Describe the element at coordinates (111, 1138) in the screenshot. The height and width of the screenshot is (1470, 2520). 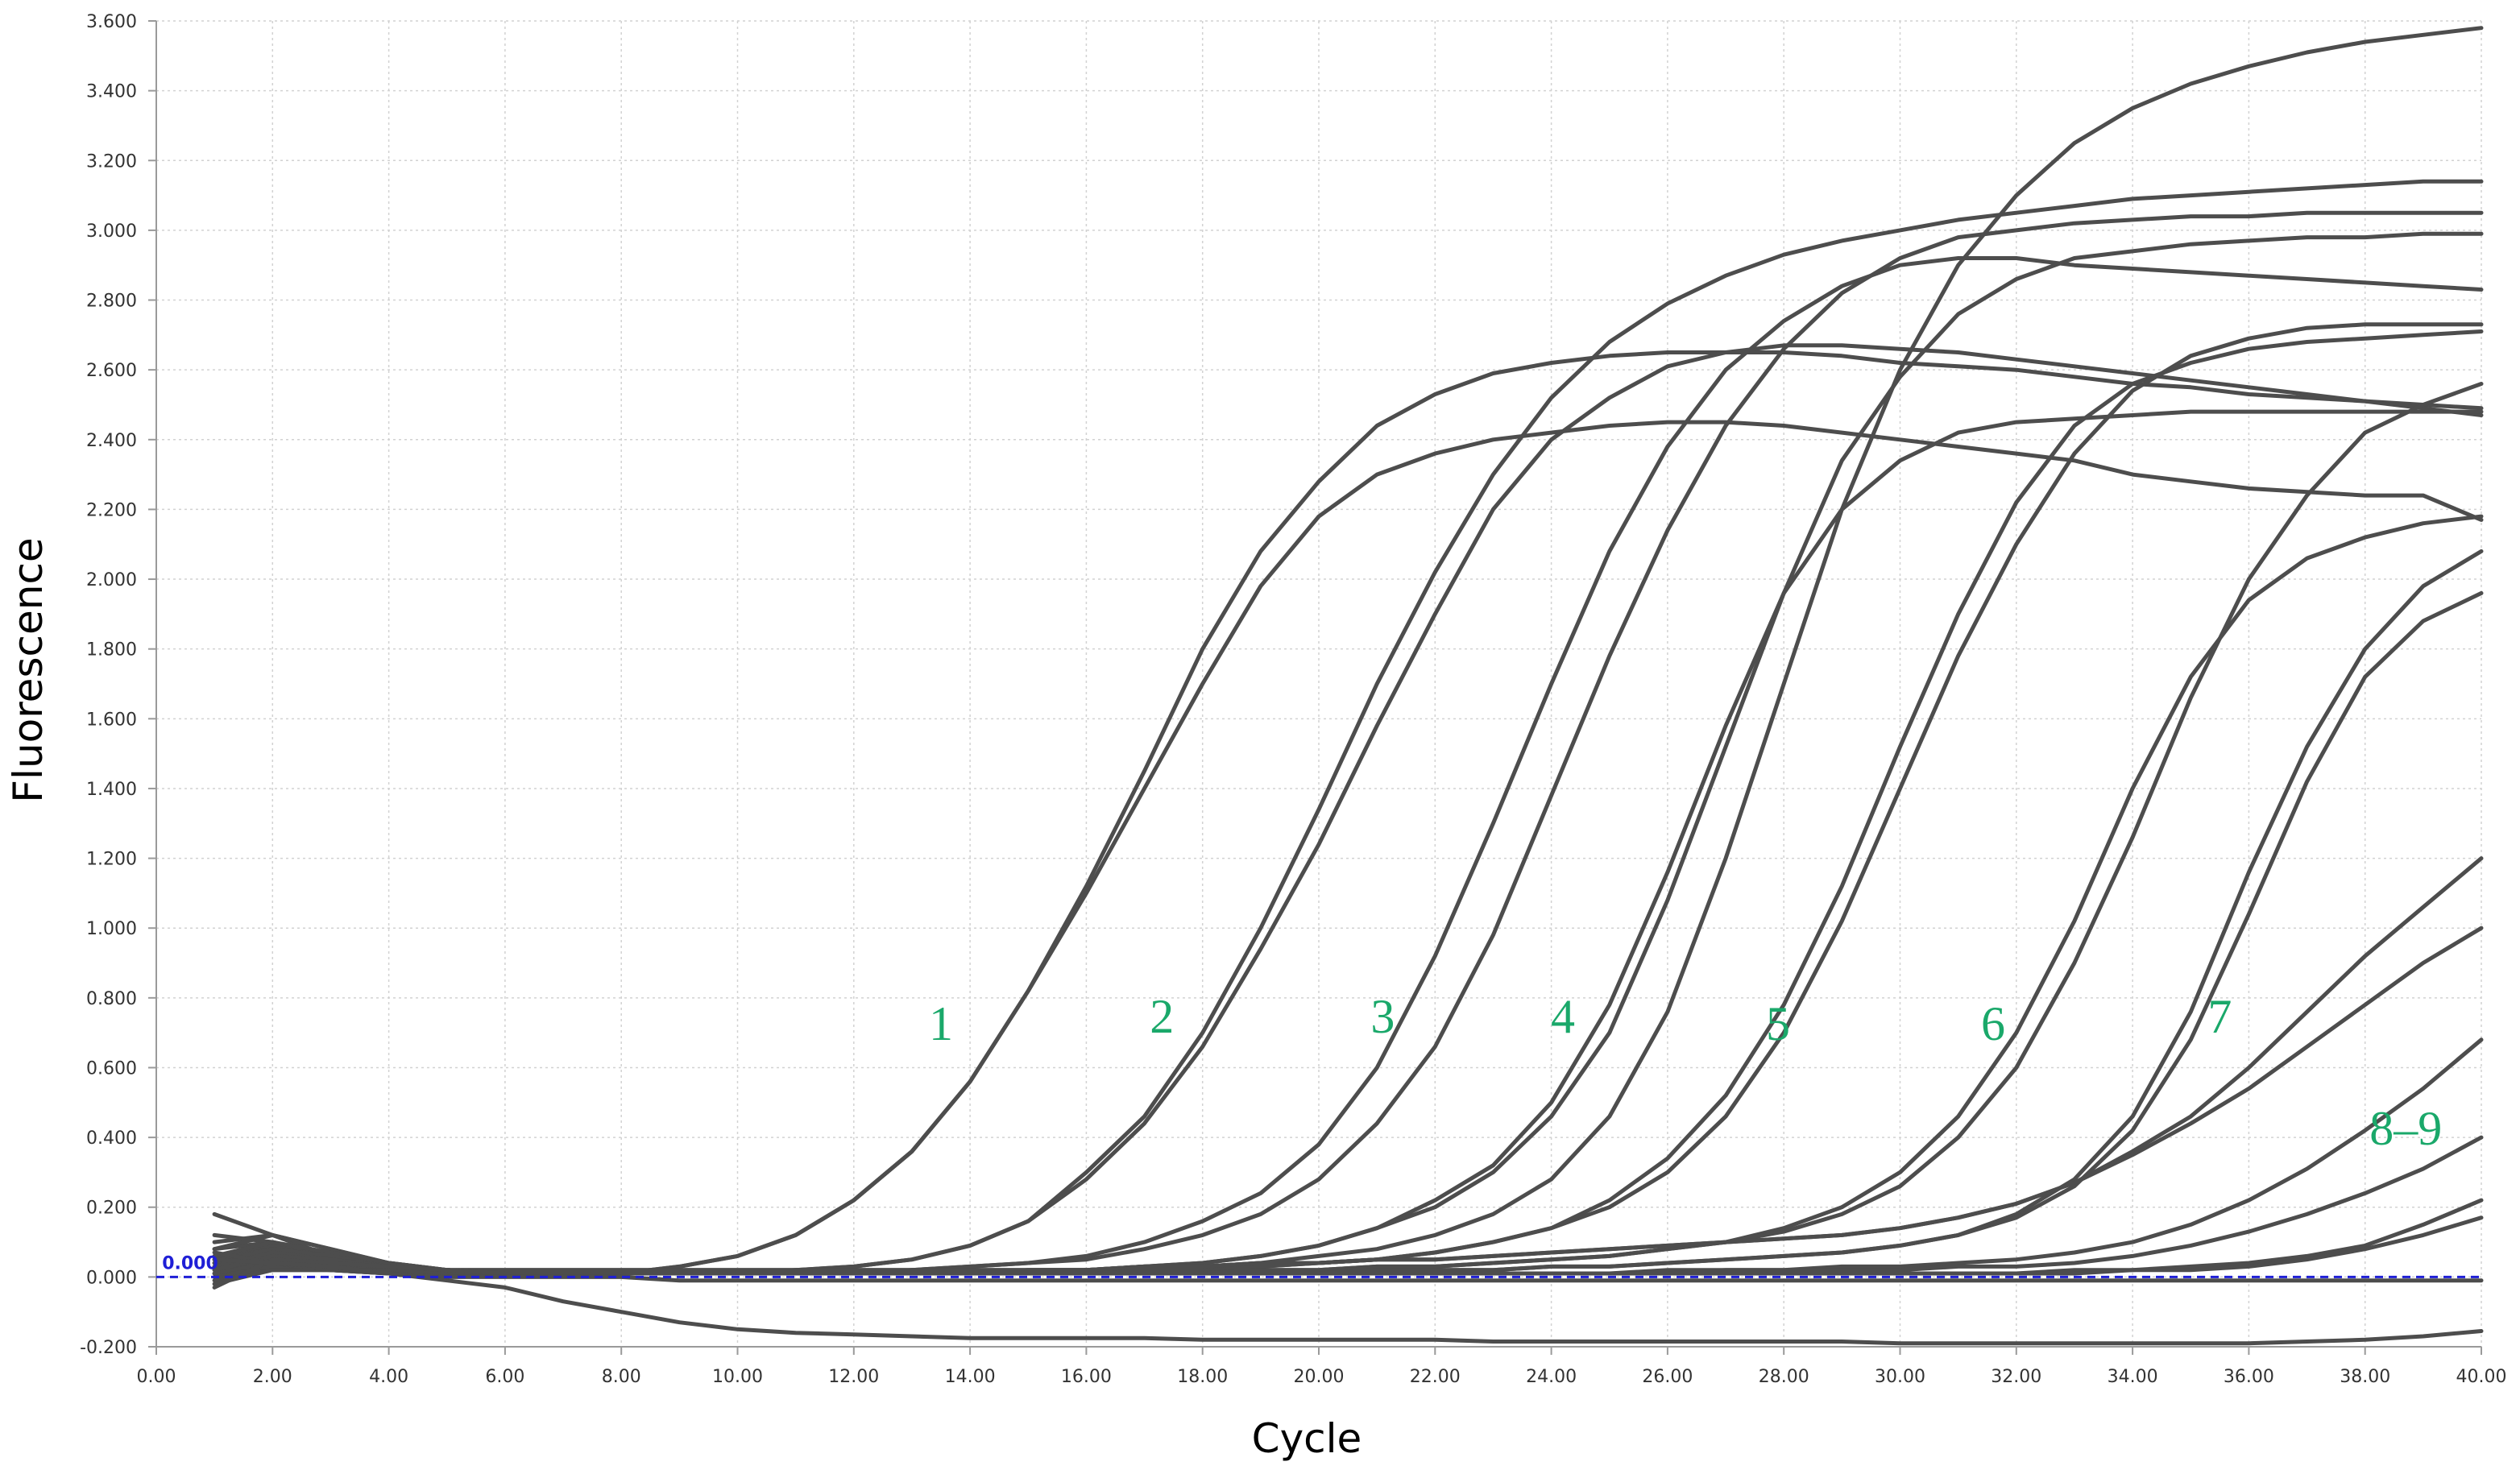
I see `y-tick-label: 0.400` at that location.